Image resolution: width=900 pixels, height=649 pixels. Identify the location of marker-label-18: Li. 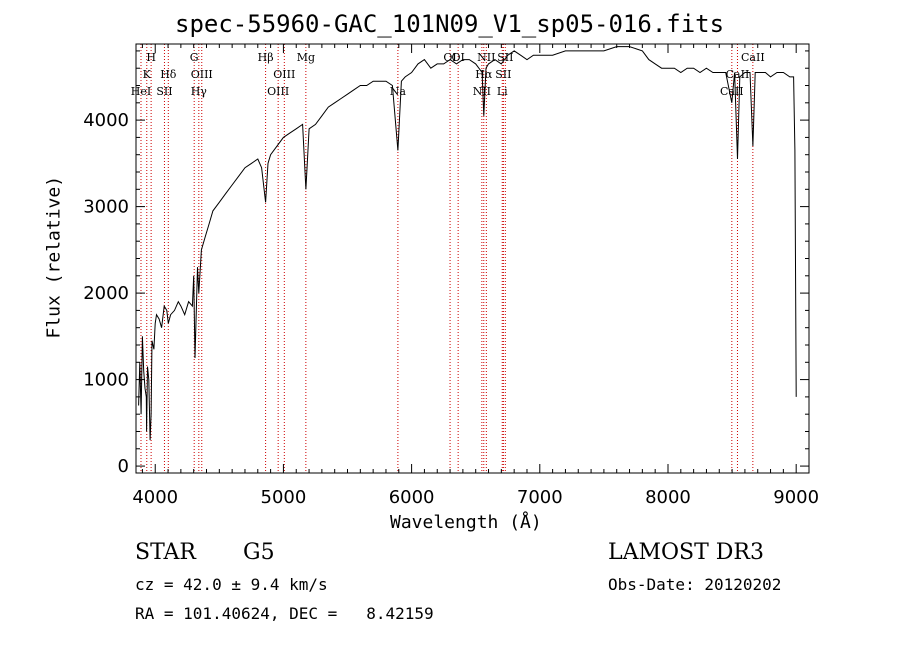
(502, 91).